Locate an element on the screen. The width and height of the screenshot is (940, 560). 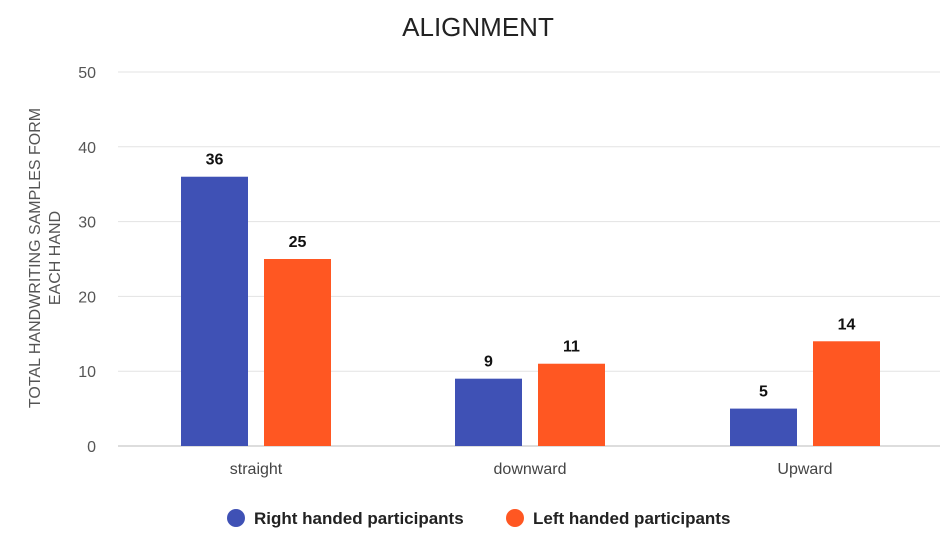
y-tick-label: 40 is located at coordinates (87, 148).